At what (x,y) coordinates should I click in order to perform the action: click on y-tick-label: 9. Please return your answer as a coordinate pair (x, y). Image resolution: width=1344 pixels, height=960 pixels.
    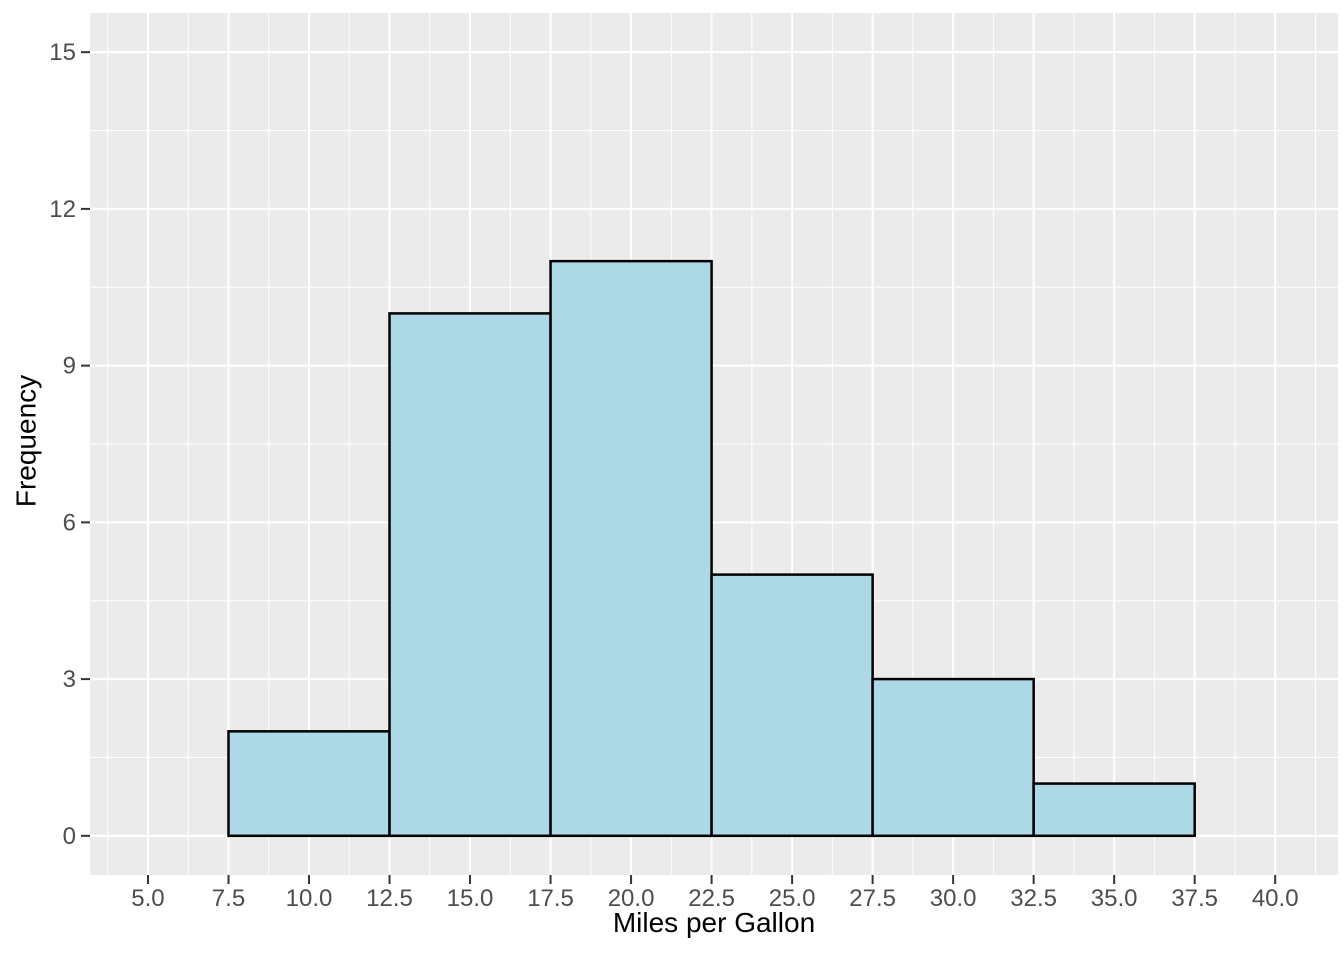
    Looking at the image, I should click on (69, 366).